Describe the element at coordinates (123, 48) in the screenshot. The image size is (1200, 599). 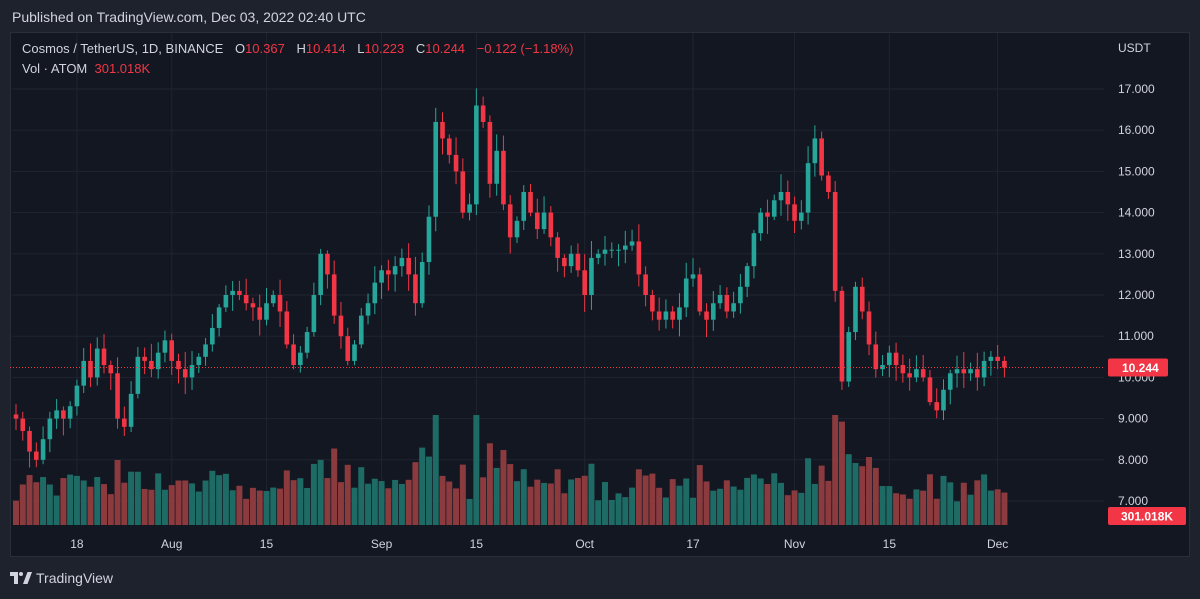
I see `symbol-name: Cosmos / TetherUS, 1D, BINANCE` at that location.